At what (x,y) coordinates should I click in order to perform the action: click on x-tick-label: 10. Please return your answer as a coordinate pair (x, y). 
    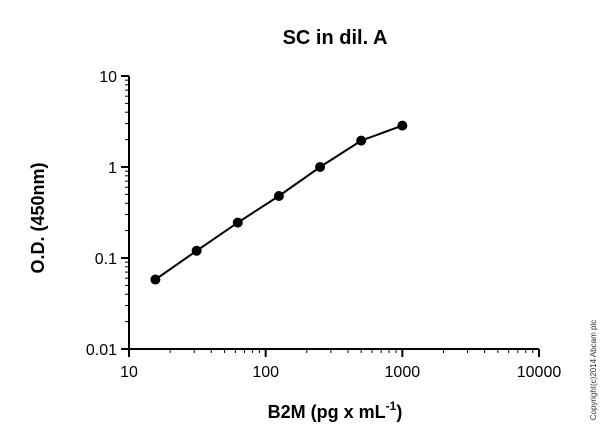
    Looking at the image, I should click on (129, 372).